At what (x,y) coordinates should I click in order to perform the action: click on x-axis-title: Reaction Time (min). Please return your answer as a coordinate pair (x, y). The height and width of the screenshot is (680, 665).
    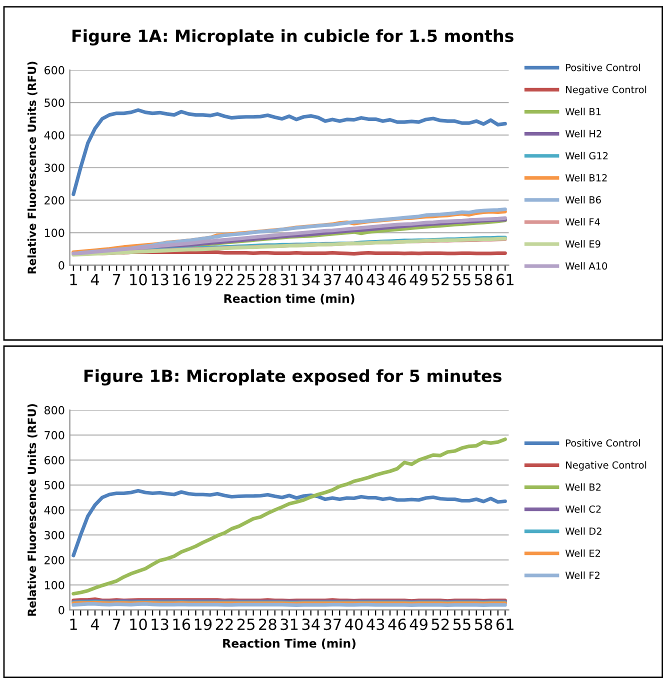
    Looking at the image, I should click on (289, 644).